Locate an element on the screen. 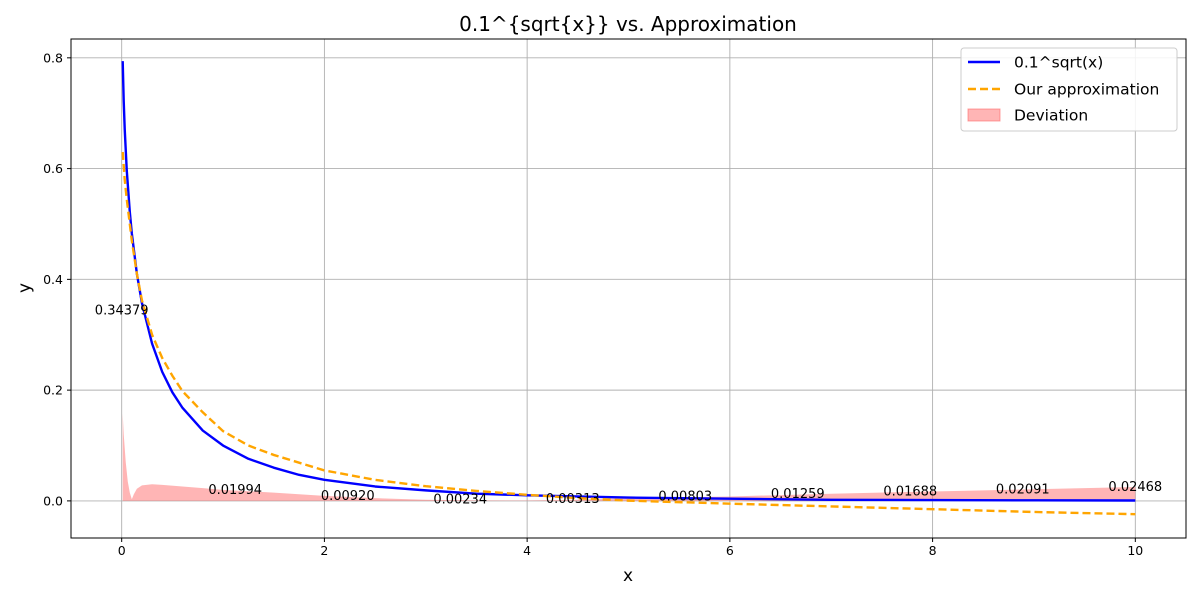 The image size is (1200, 600). deviation-annotation: 0.00803 is located at coordinates (685, 496).